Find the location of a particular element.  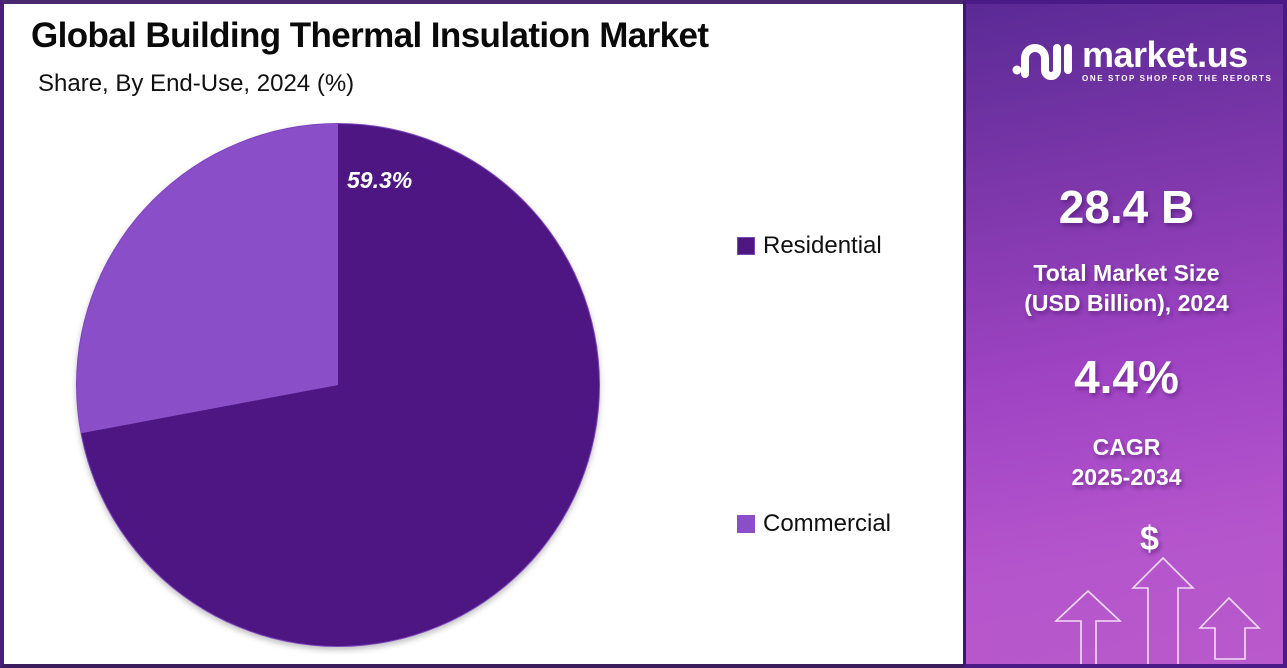

pie-slice-commercial is located at coordinates (207, 279).